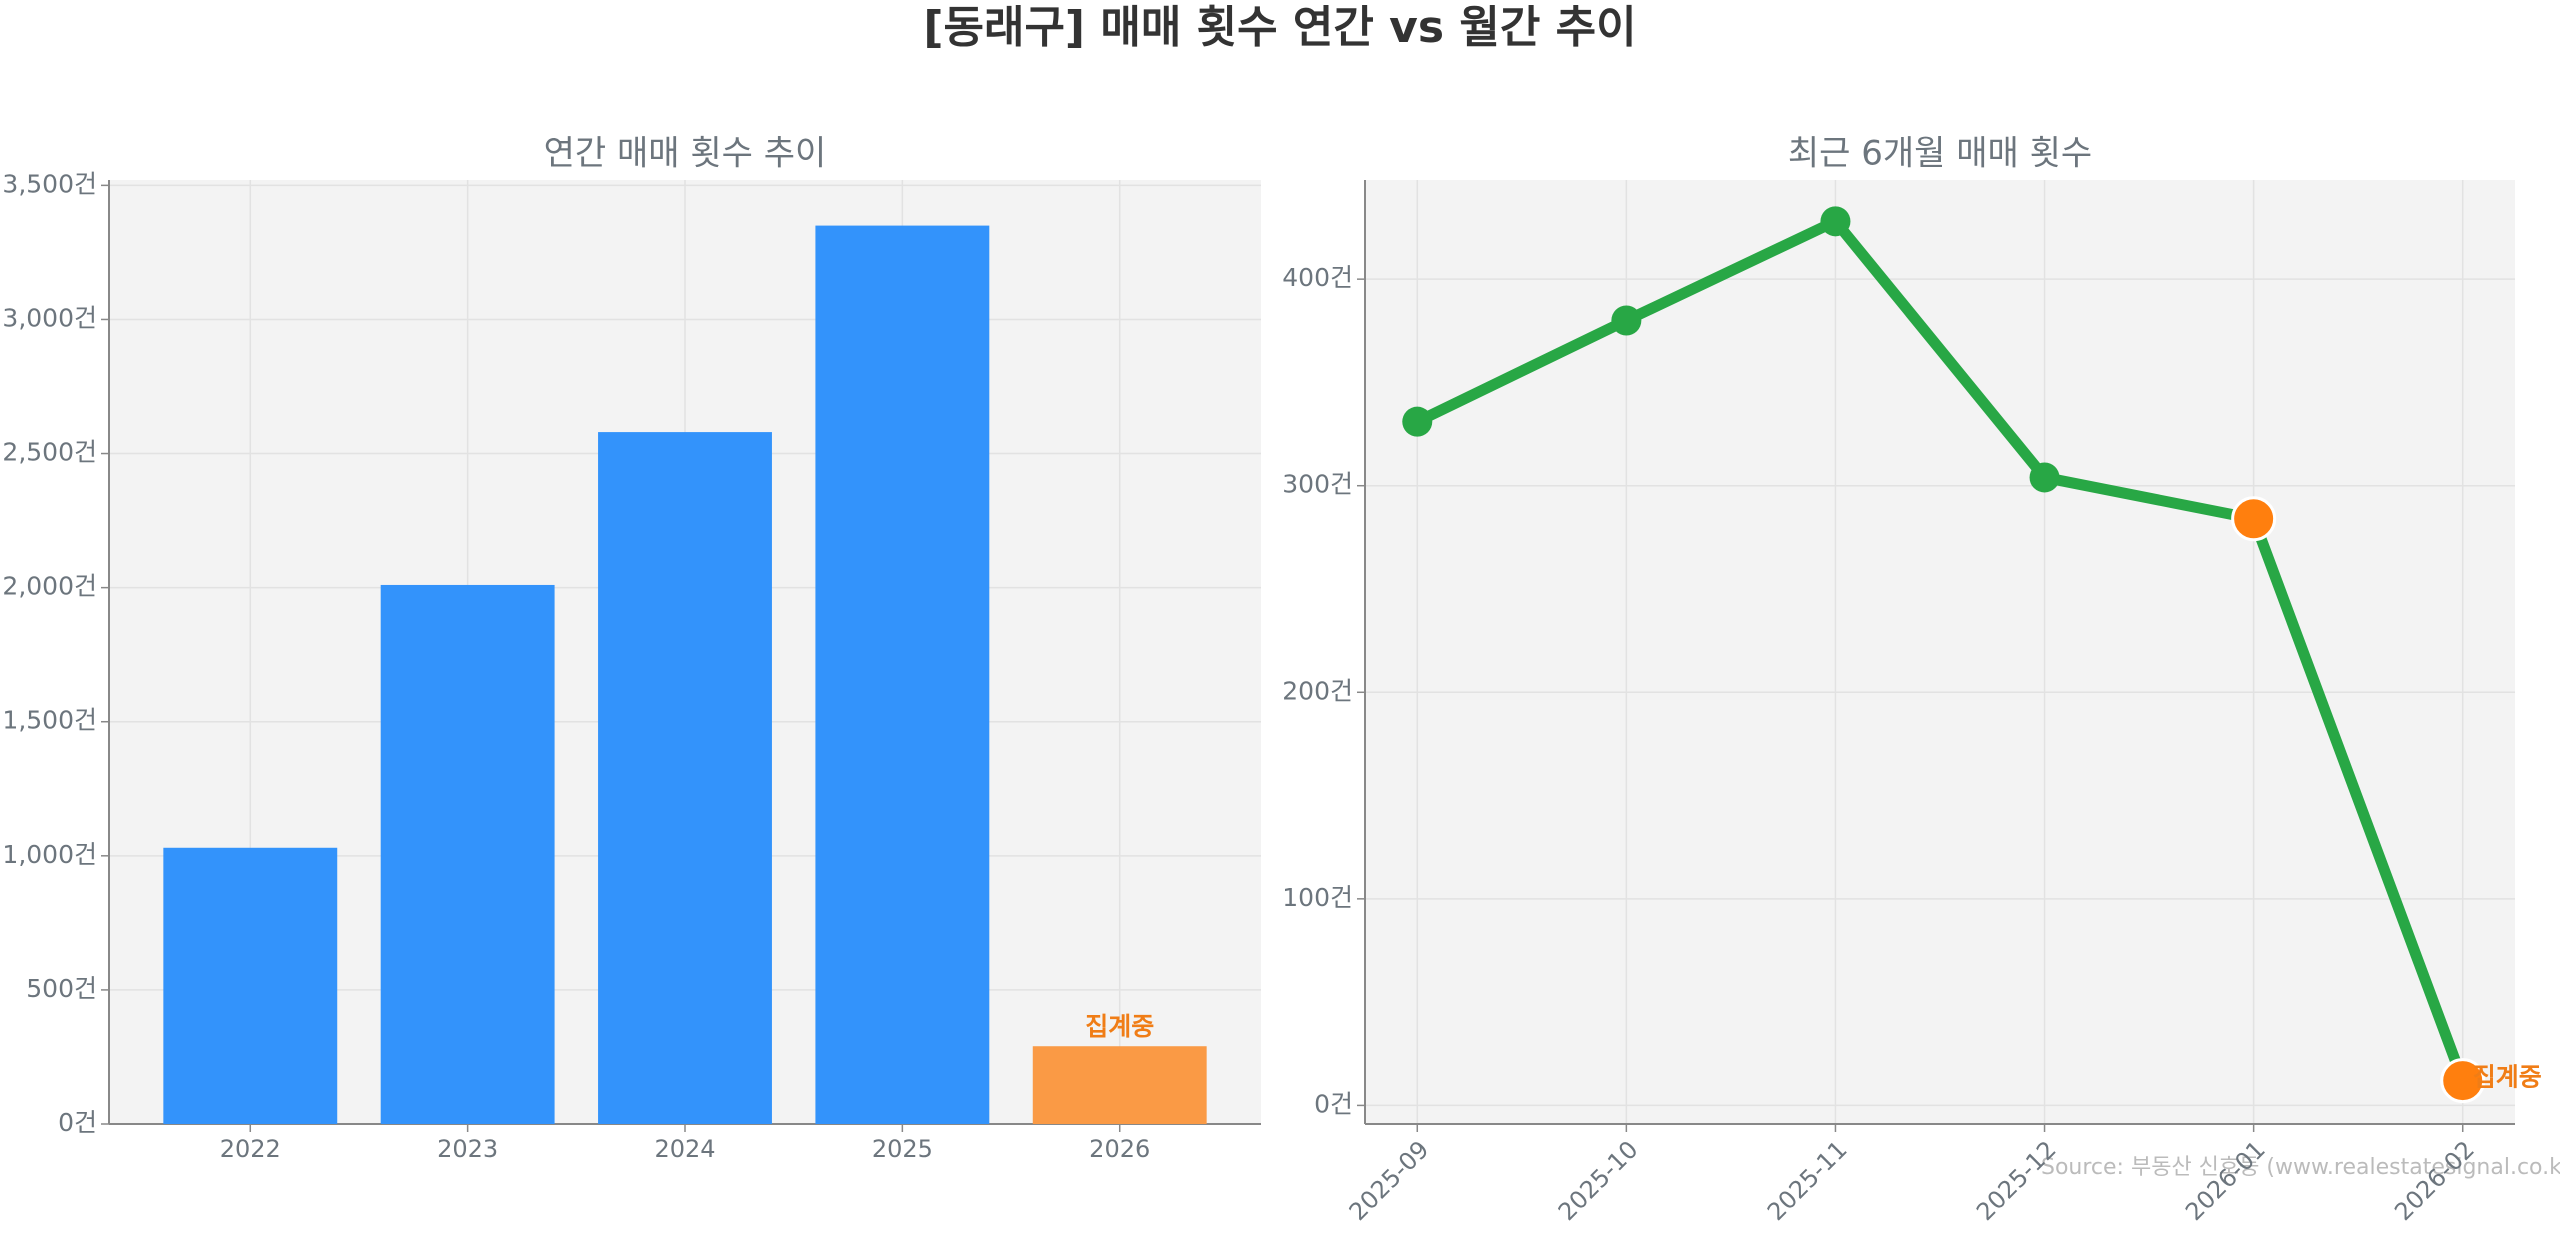 This screenshot has height=1234, width=2560. I want to click on x-tick-label: 2025-10, so click(1598, 1180).